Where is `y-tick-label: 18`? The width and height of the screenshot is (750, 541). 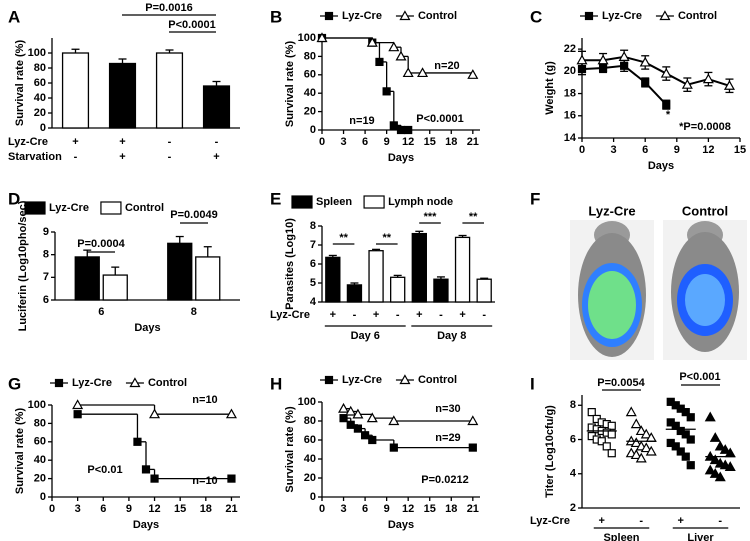 y-tick-label: 18 is located at coordinates (570, 93).